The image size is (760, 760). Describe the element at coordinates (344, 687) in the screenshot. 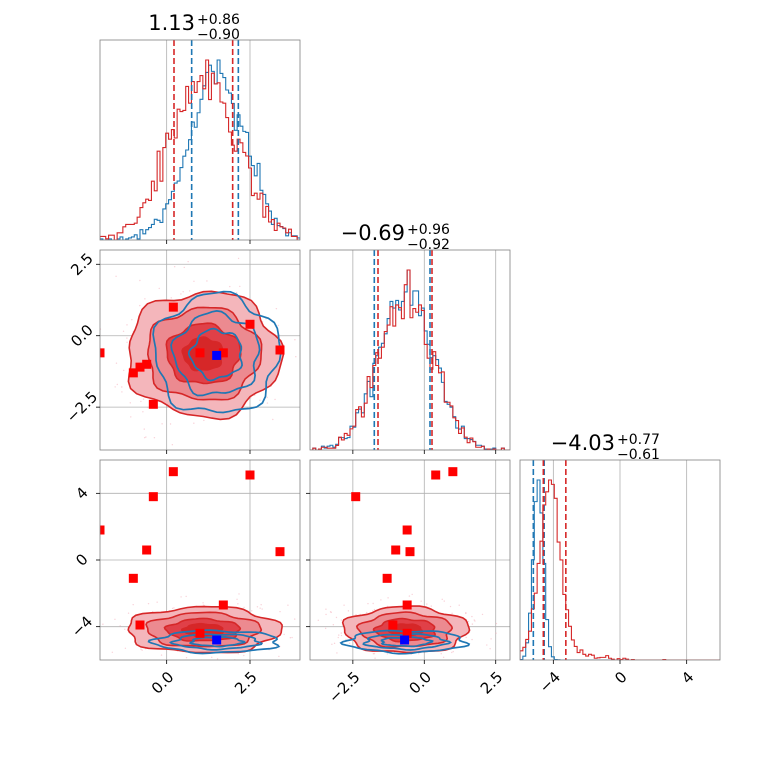

I see `x-tick-label-1-0: −2.5` at that location.